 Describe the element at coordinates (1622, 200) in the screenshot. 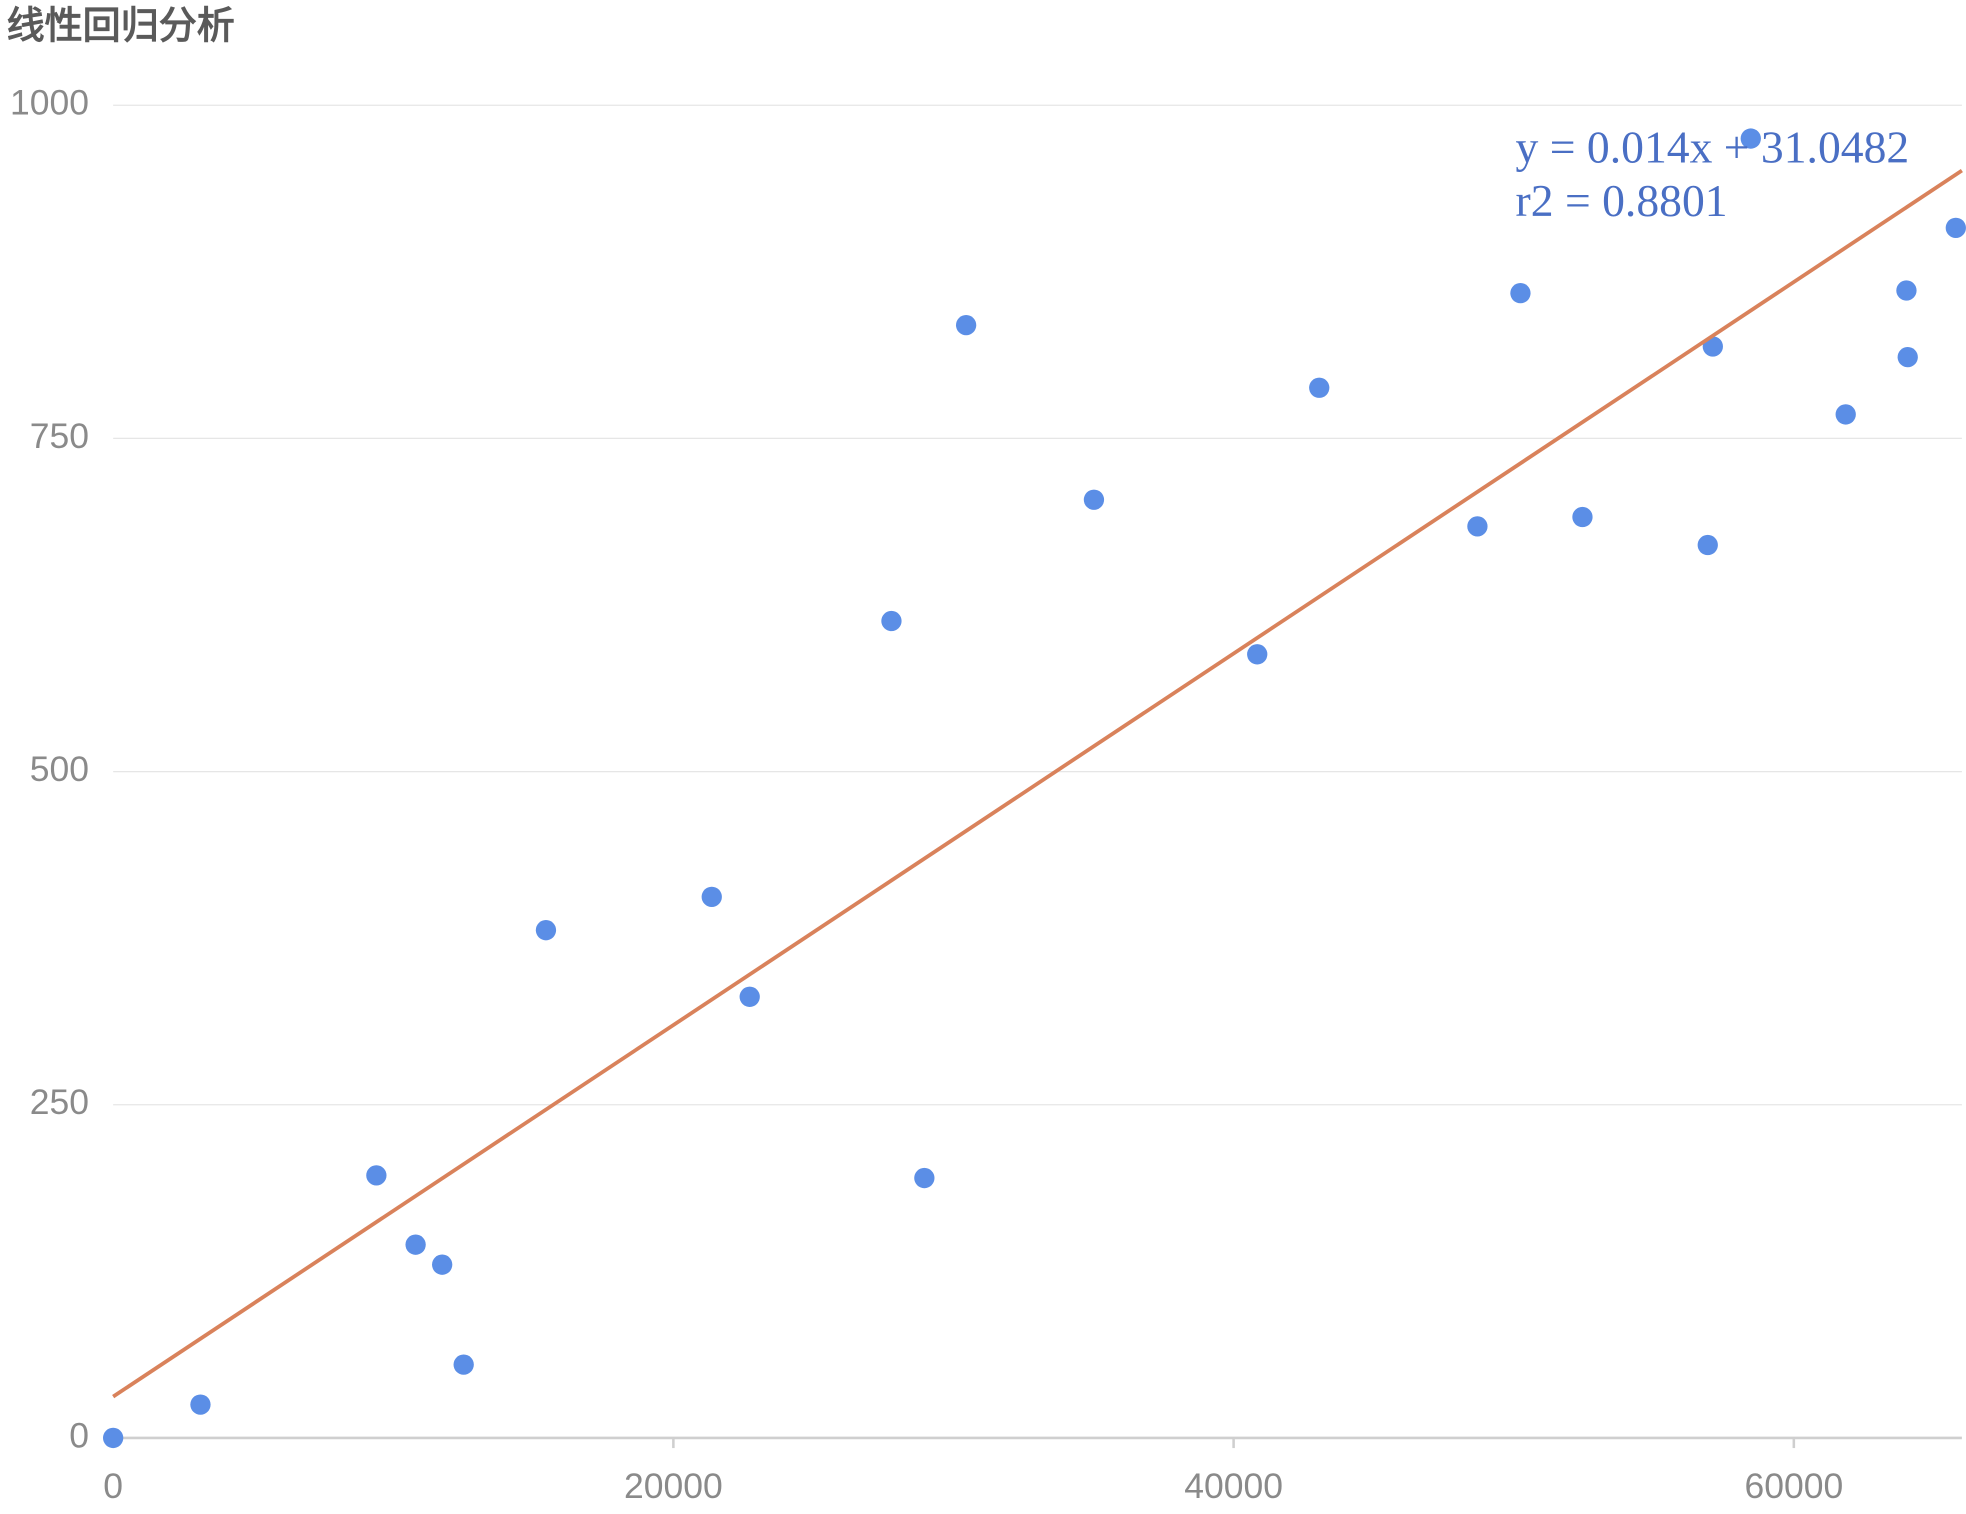

I see `r2-annotation: r2 = 0.8801` at that location.